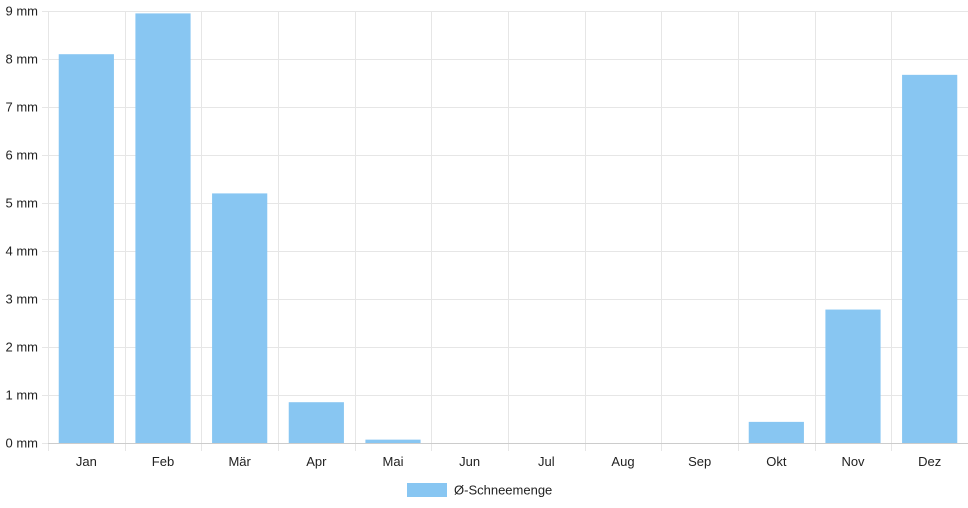 Image resolution: width=968 pixels, height=508 pixels. Describe the element at coordinates (22, 347) in the screenshot. I see `y-tick-label: 2 mm` at that location.